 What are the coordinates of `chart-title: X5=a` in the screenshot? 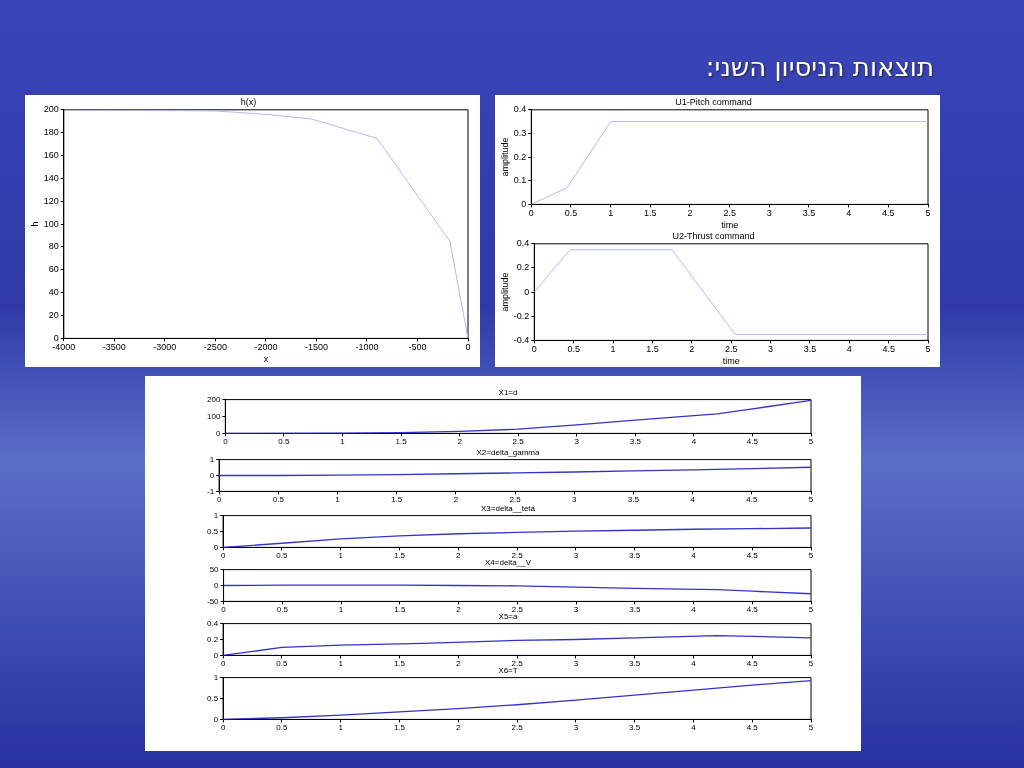 It's located at (508, 616).